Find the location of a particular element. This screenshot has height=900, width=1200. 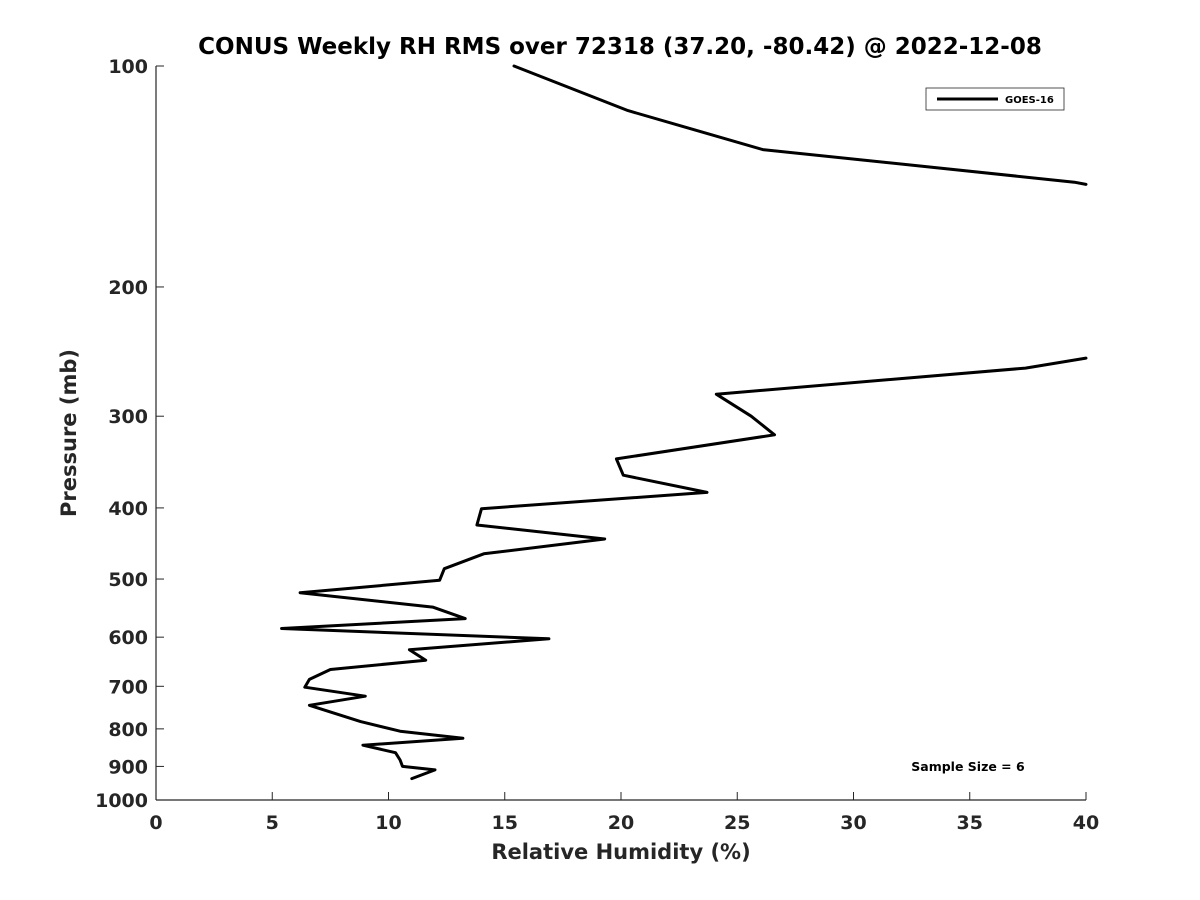

x-ticks: 0 5 10 15 20 25 30 35 40 is located at coordinates (624, 813).